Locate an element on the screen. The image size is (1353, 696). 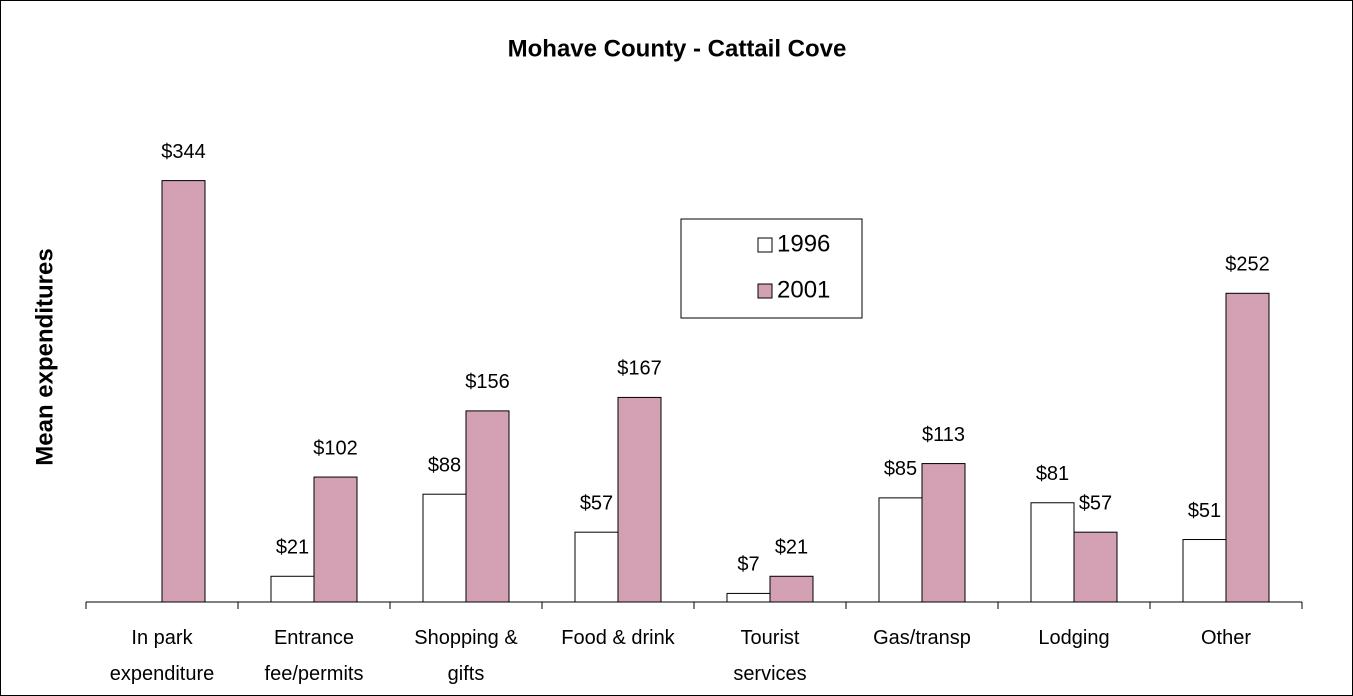
x-tick-label: Lodging is located at coordinates (1074, 638).